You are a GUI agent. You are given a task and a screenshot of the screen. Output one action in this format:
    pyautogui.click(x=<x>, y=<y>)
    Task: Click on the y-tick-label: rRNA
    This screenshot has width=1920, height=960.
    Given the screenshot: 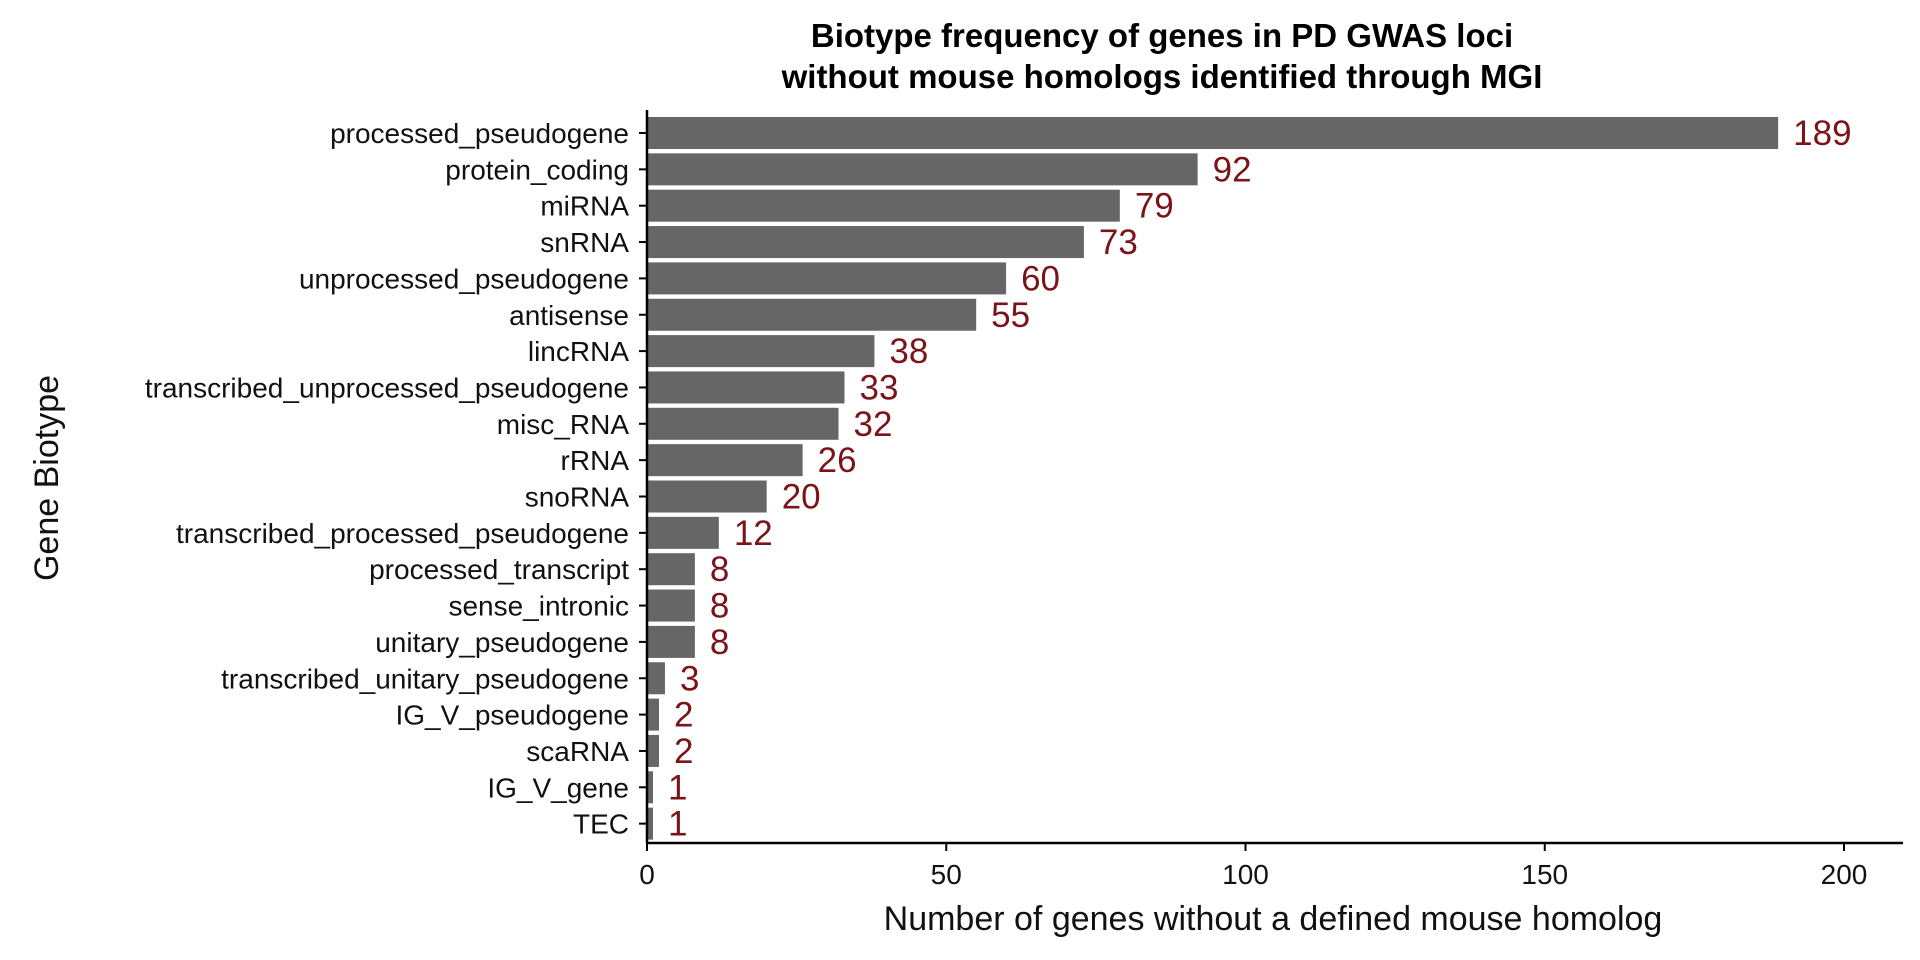 What is the action you would take?
    pyautogui.click(x=595, y=460)
    